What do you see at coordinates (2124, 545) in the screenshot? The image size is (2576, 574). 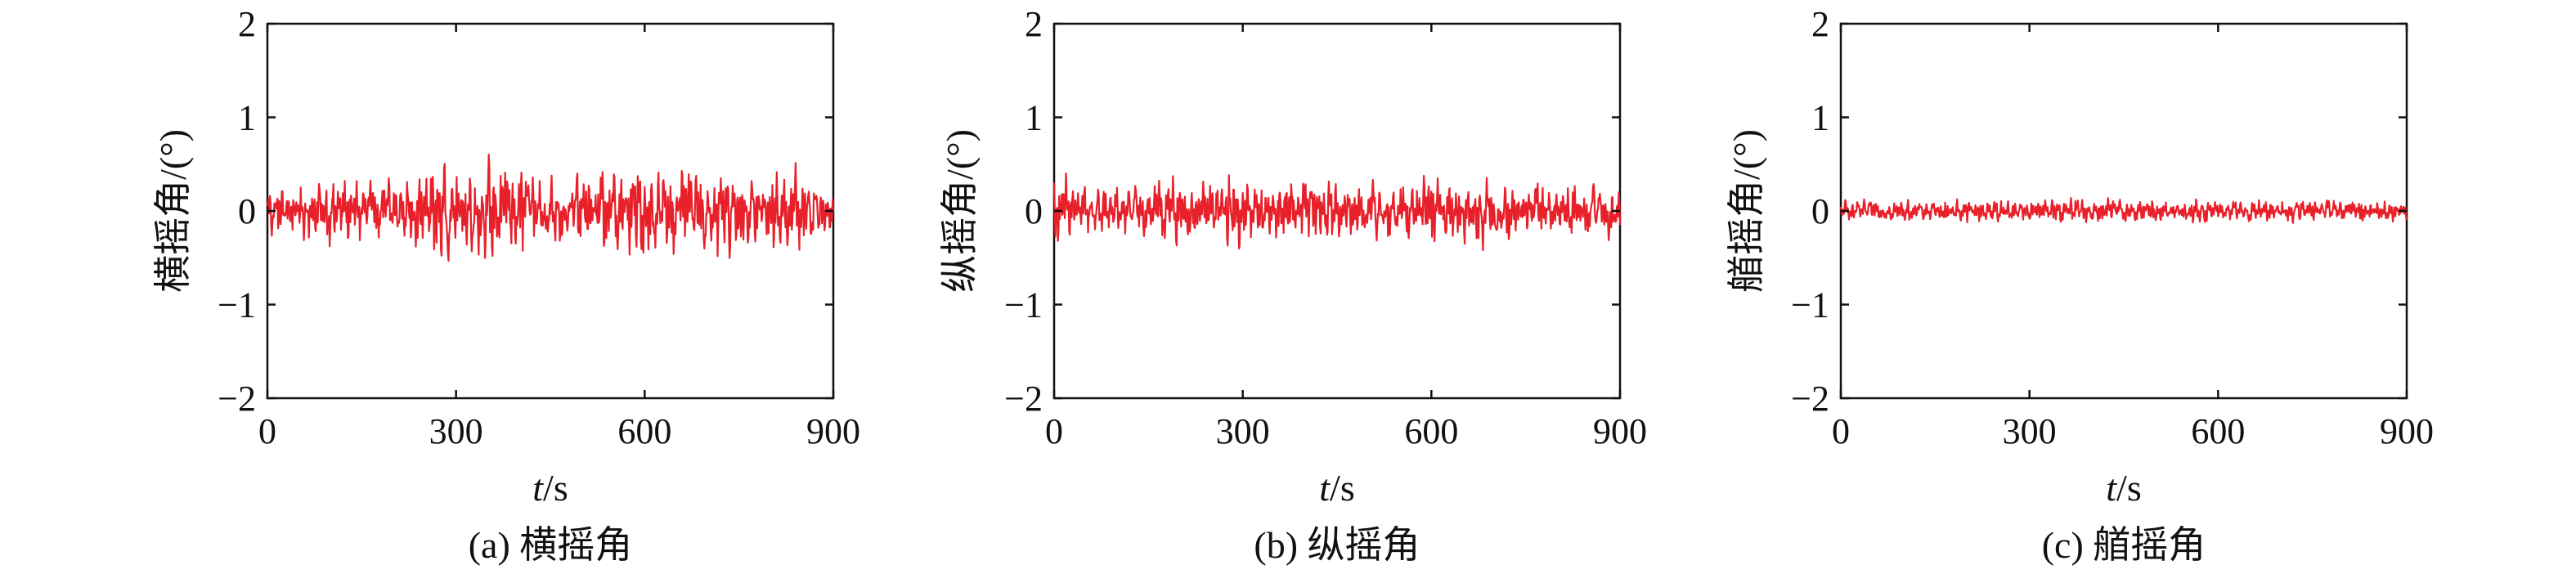 I see `panel-caption: (c) 艏摇角` at bounding box center [2124, 545].